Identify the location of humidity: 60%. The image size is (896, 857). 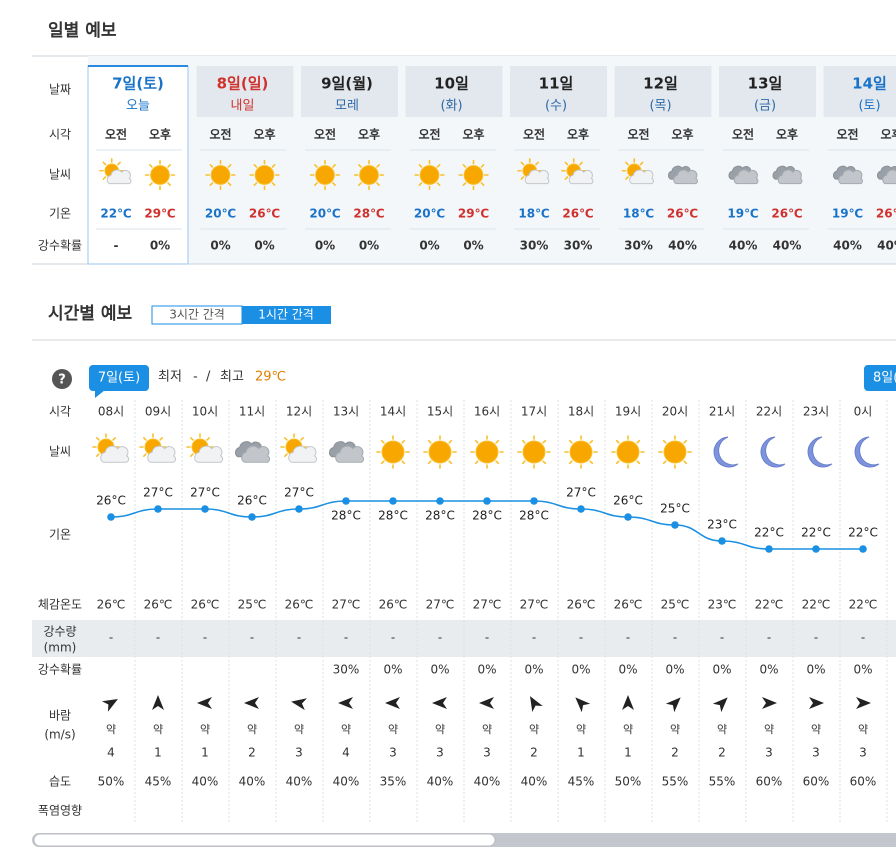
(816, 782).